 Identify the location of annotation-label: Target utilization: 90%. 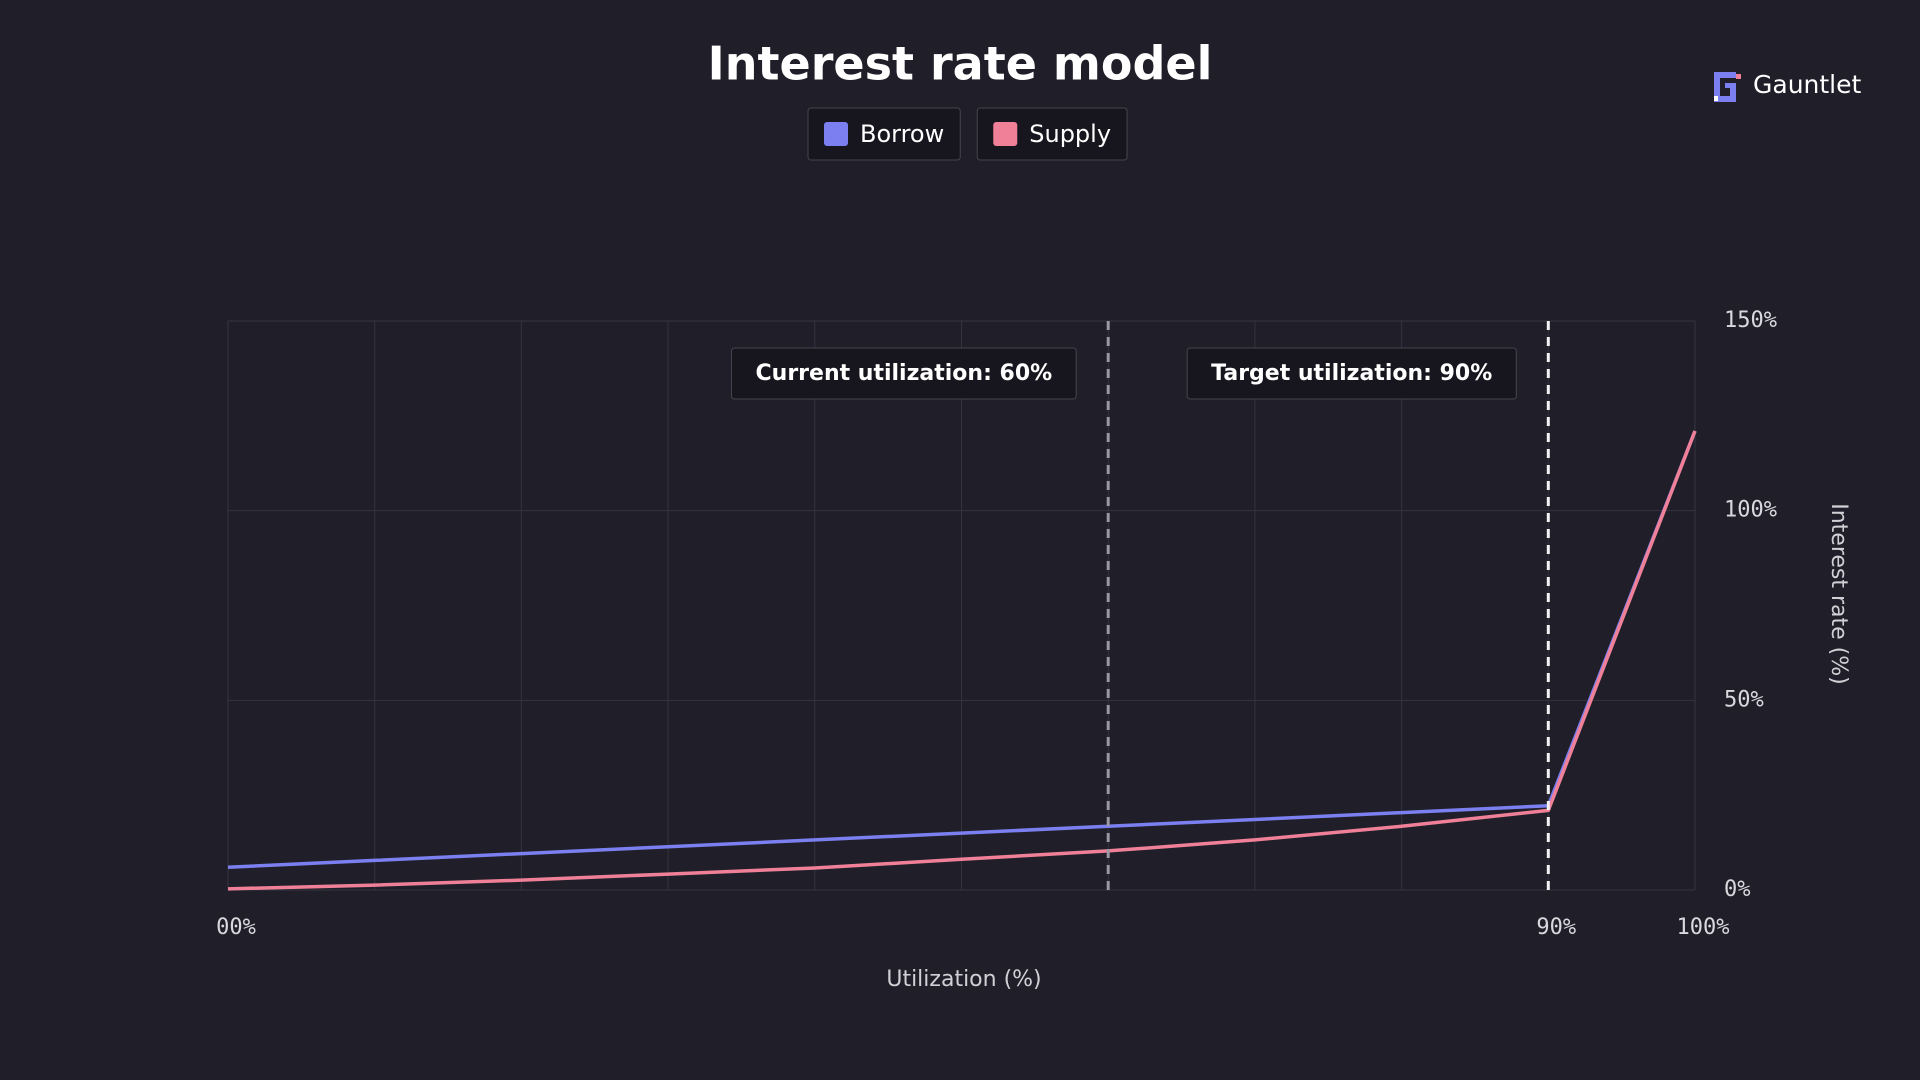
(1351, 373).